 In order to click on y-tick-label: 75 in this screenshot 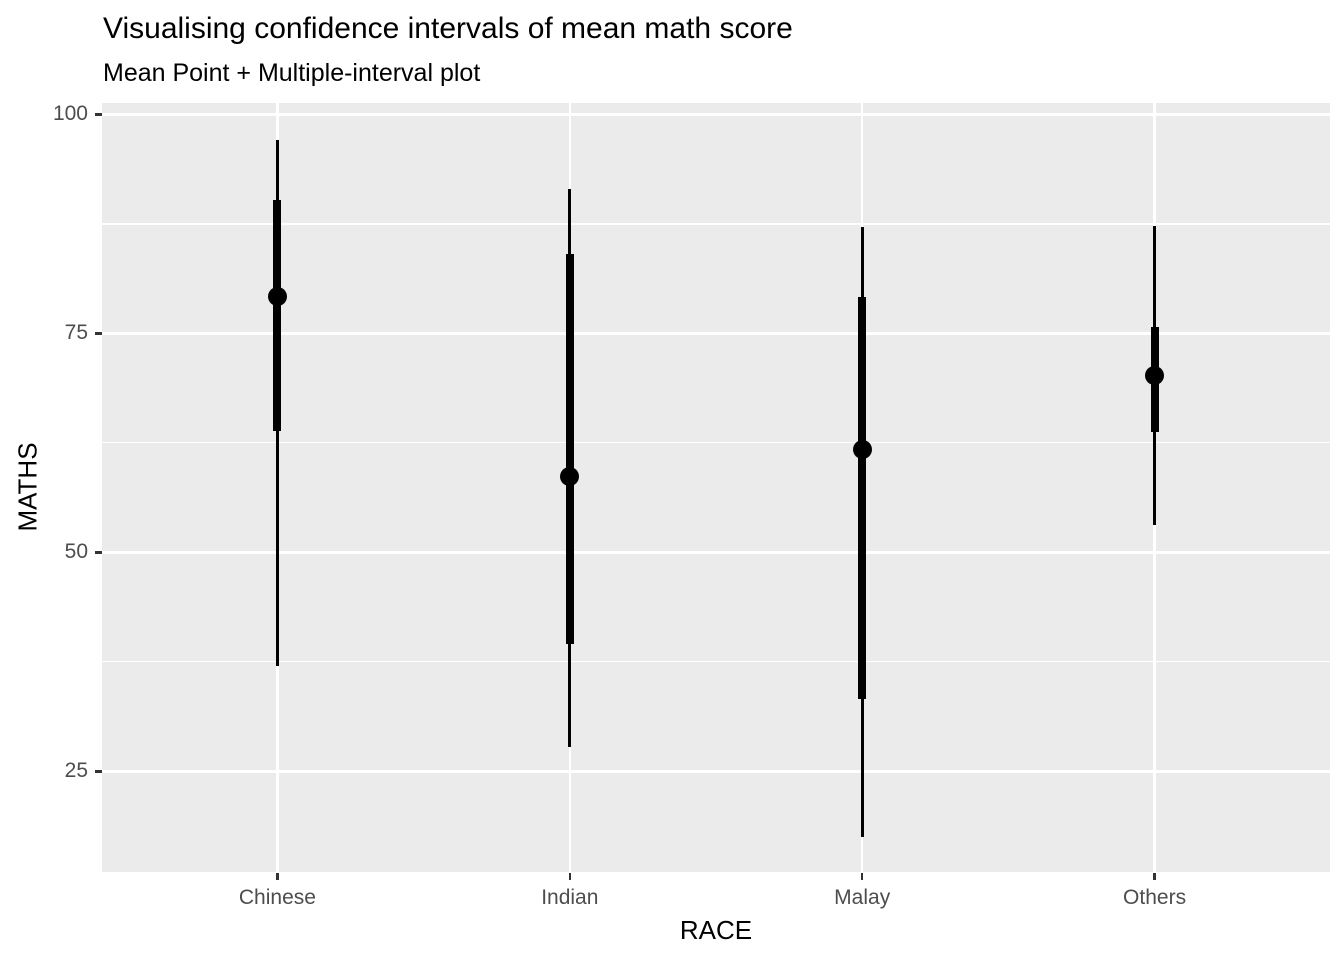, I will do `click(76, 333)`.